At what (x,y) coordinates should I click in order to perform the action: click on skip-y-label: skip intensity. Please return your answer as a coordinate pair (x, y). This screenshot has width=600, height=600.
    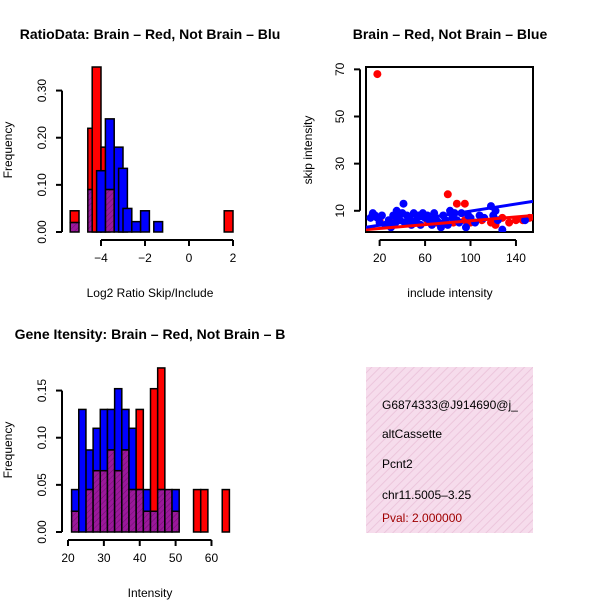
    Looking at the image, I should click on (308, 150).